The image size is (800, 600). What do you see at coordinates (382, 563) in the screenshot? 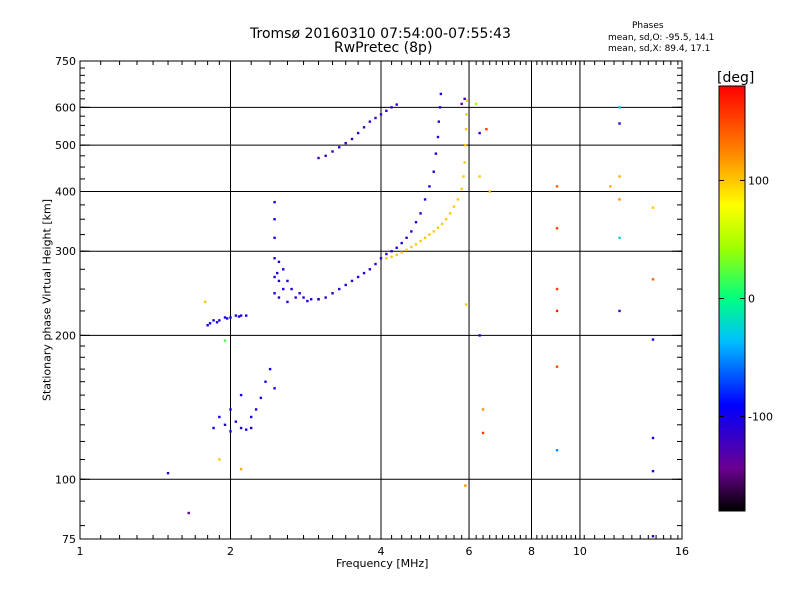
I see `x-axis-label: Frequency [MHz]` at bounding box center [382, 563].